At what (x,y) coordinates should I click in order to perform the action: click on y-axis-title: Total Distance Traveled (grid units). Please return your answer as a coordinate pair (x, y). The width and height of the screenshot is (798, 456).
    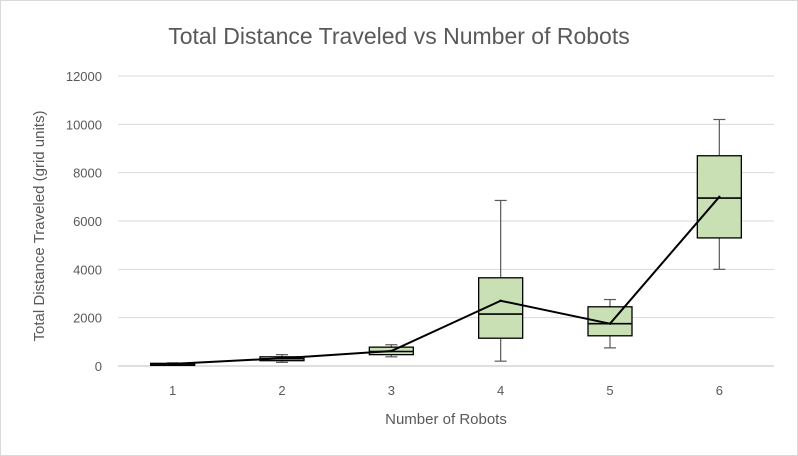
    Looking at the image, I should click on (39, 226).